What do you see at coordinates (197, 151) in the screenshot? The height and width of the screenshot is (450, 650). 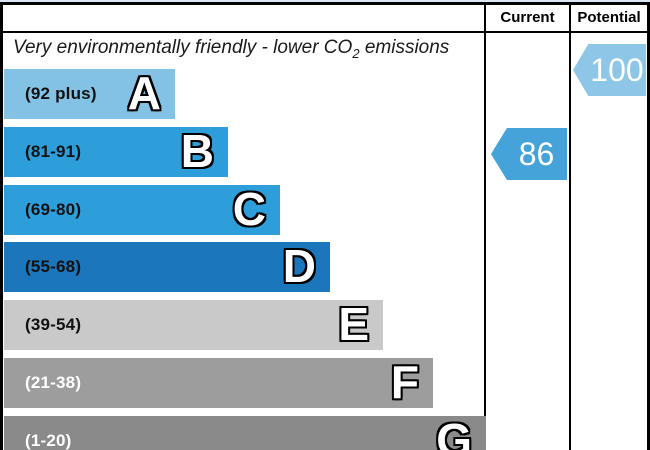 I see `band-letter: B` at bounding box center [197, 151].